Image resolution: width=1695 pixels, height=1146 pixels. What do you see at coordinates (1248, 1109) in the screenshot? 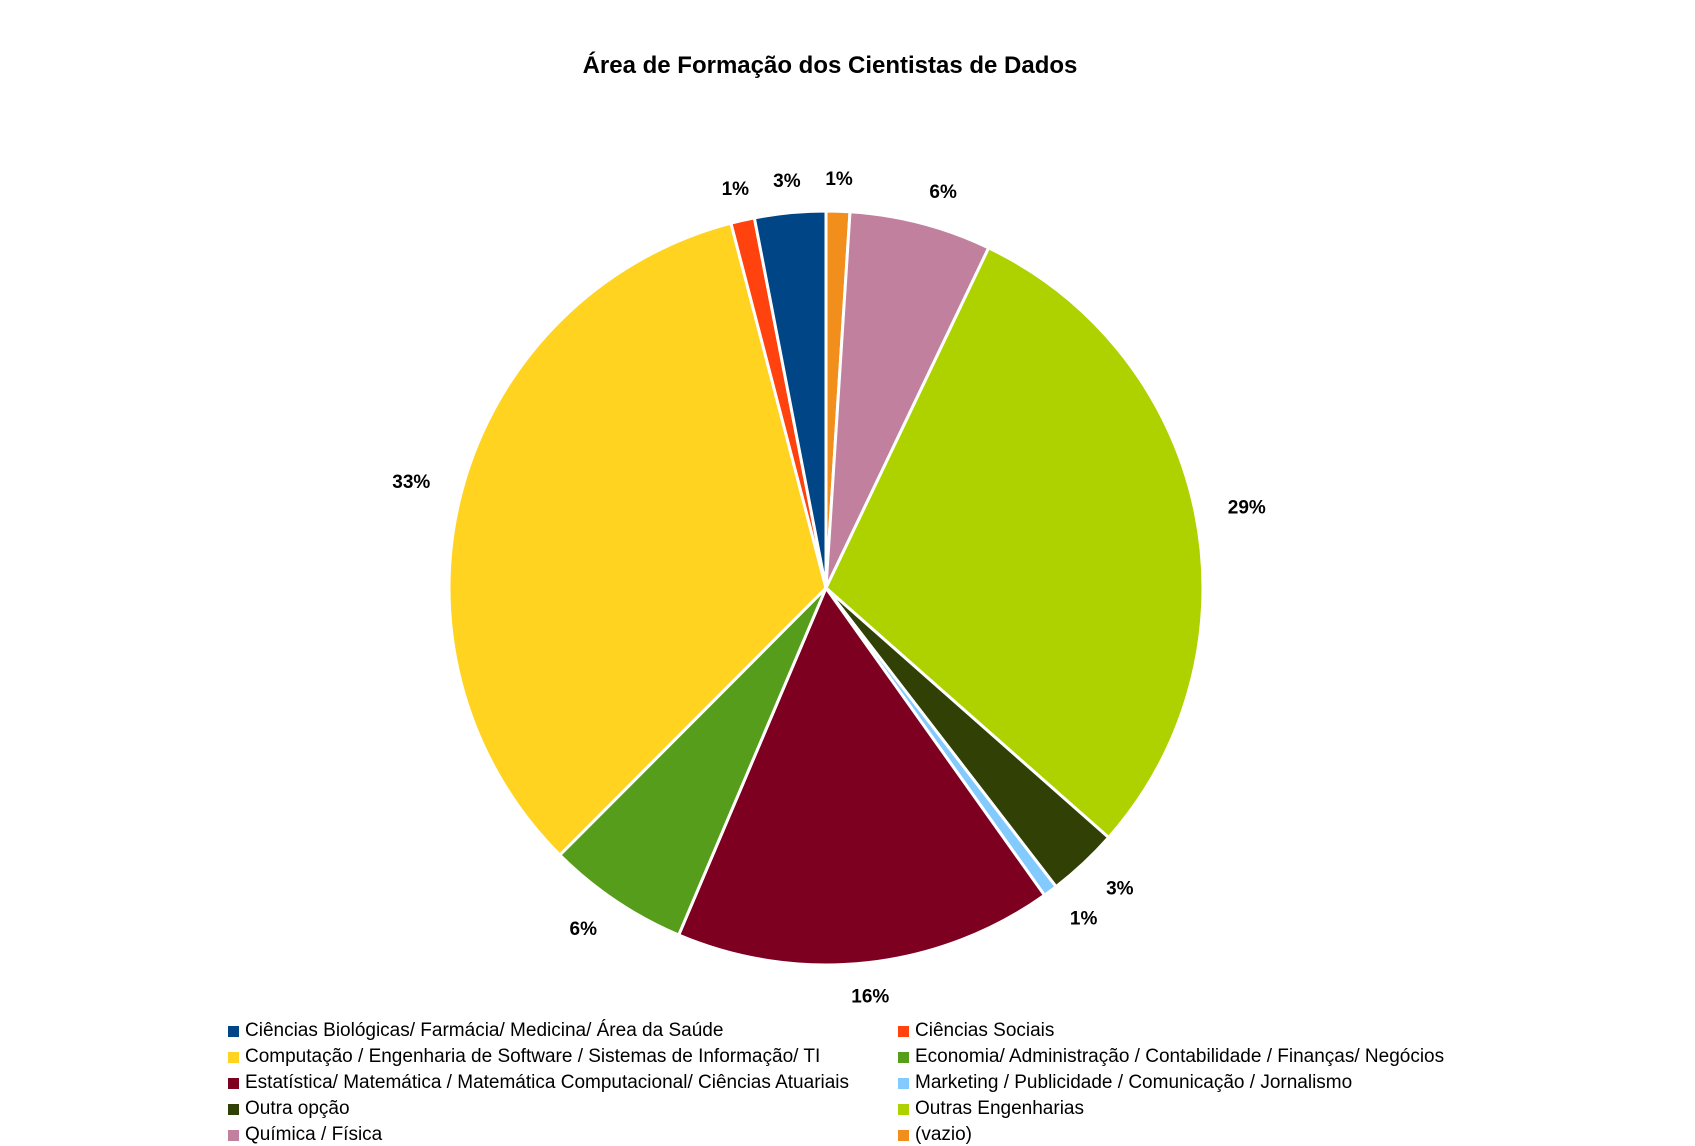
I see `legend-item-7: Outras Engenharias` at bounding box center [1248, 1109].